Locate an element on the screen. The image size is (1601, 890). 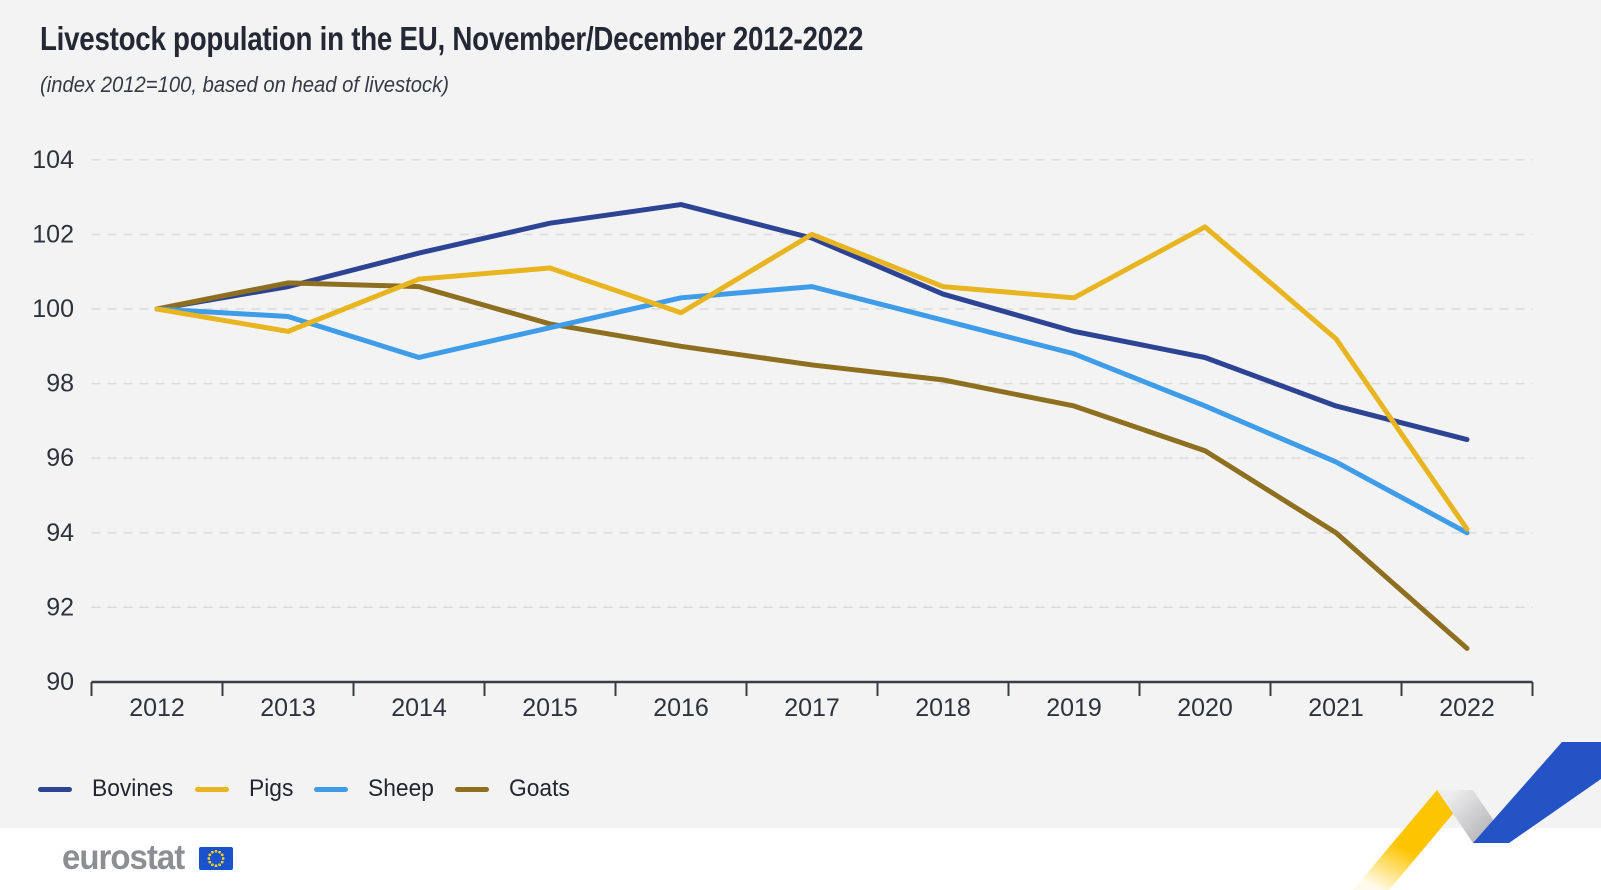
x-axis-label: 2016 is located at coordinates (681, 708).